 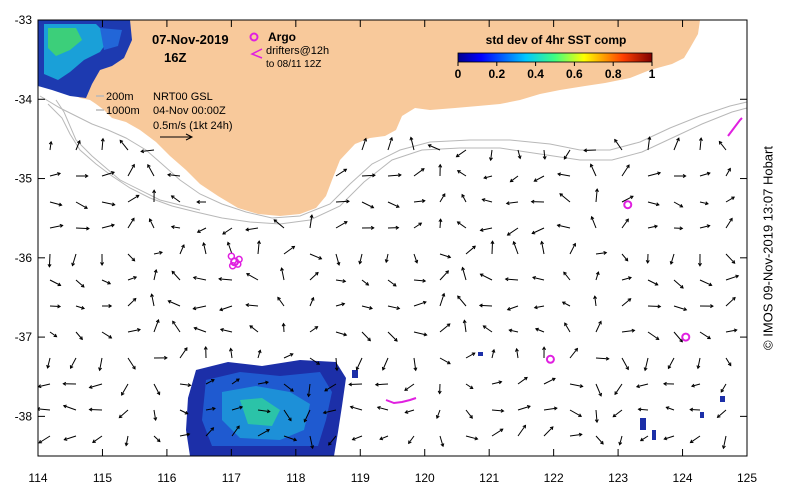 What do you see at coordinates (175, 57) in the screenshot?
I see `title-hour: 16Z` at bounding box center [175, 57].